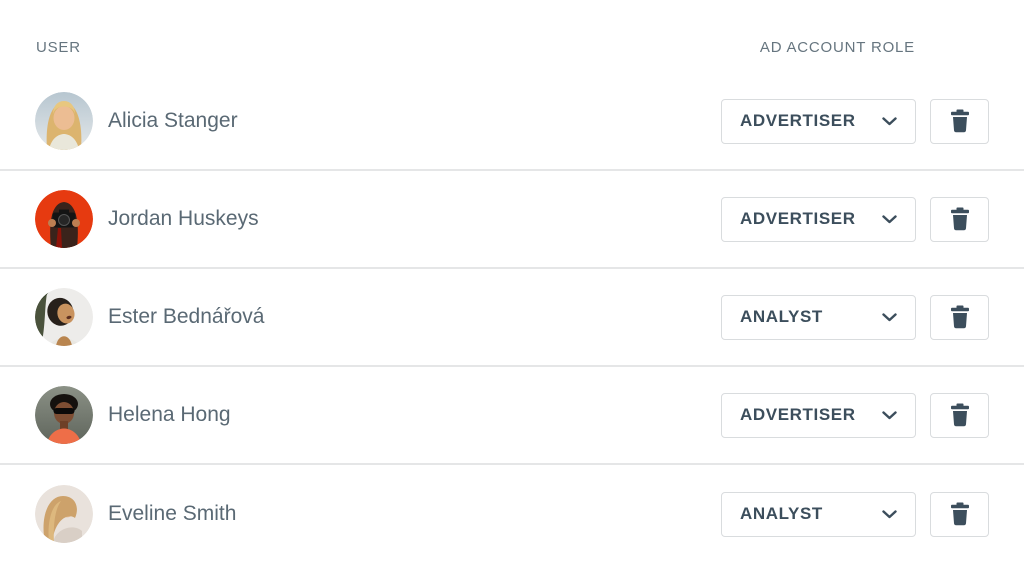  Describe the element at coordinates (58, 47) in the screenshot. I see `user-column-header: USER` at that location.